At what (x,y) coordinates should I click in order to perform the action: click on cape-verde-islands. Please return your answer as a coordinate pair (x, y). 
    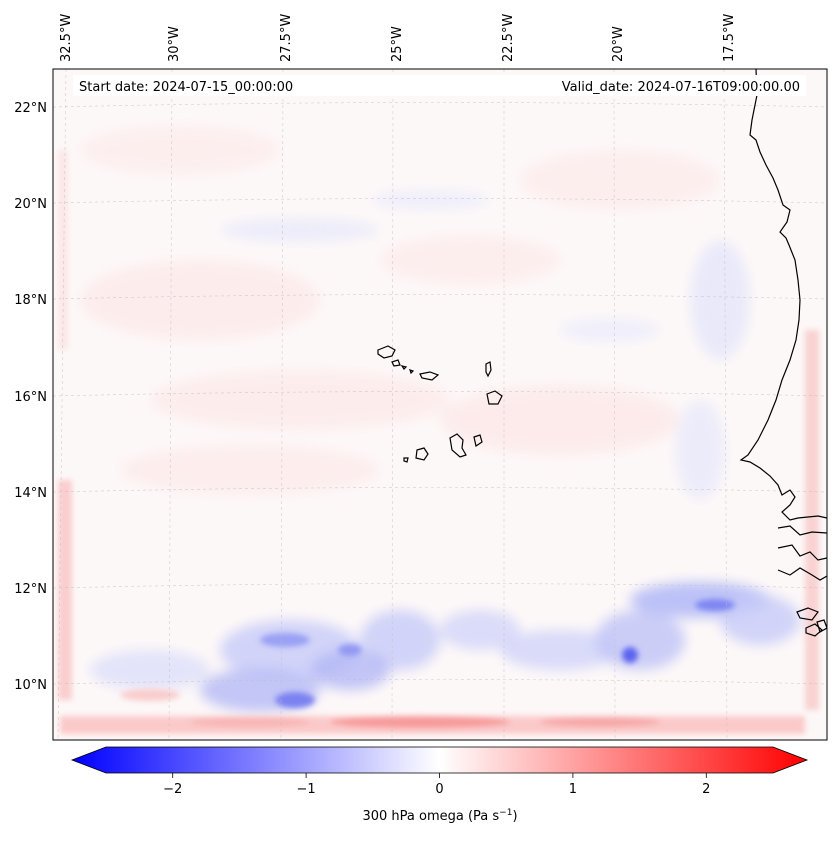
    Looking at the image, I should click on (386, 352).